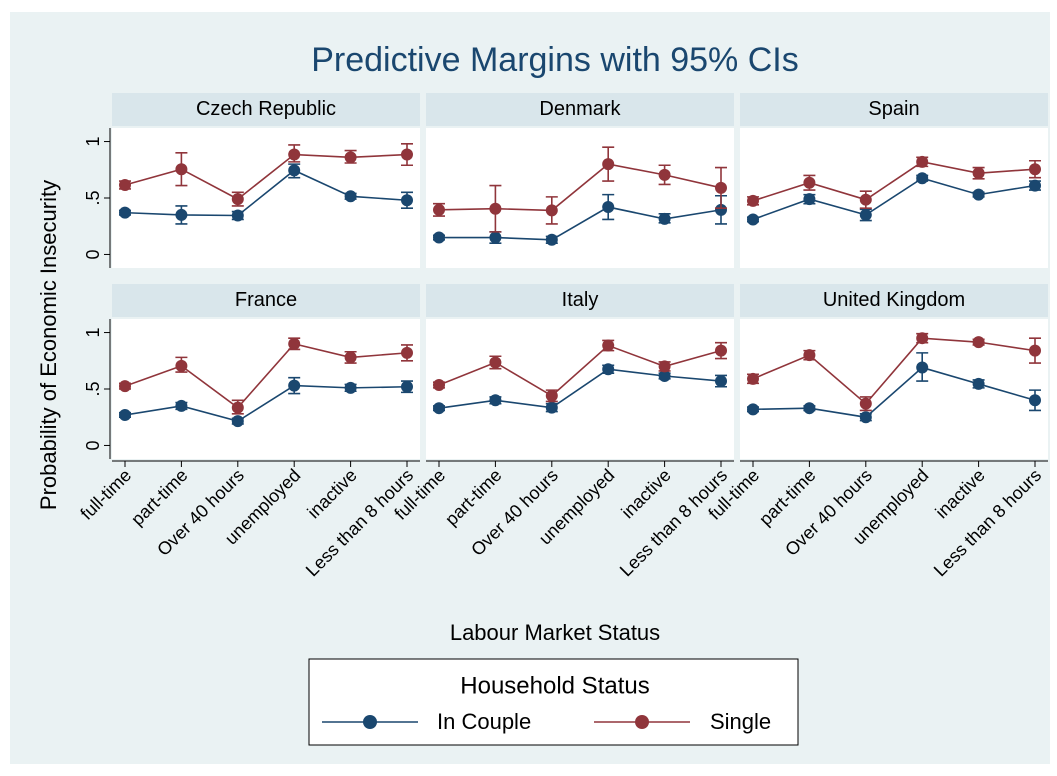 The width and height of the screenshot is (1057, 776). What do you see at coordinates (555, 632) in the screenshot?
I see `x-axis-label: Labour Market Status` at bounding box center [555, 632].